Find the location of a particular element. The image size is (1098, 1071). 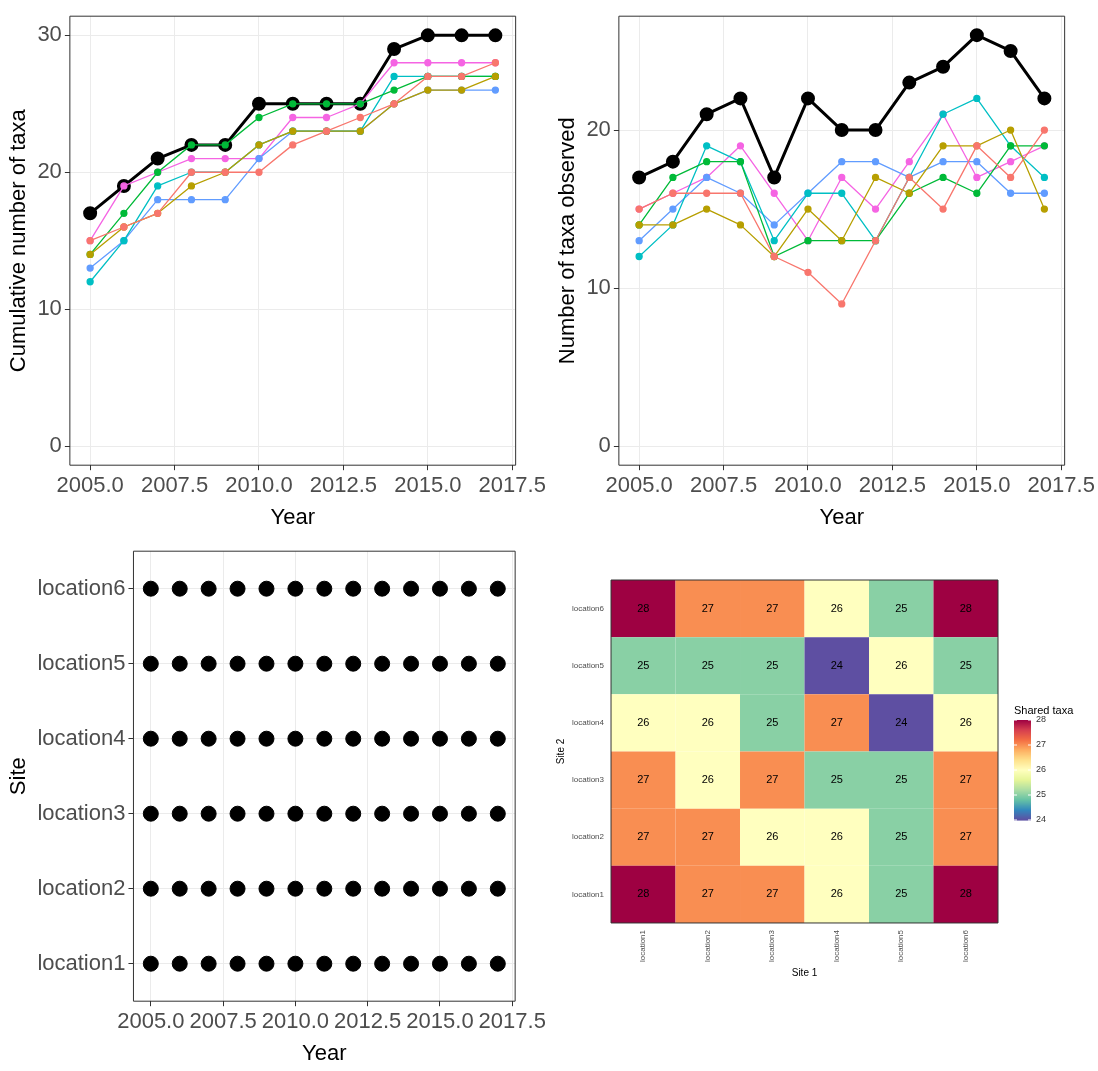

y-axis-title: Site is located at coordinates (18, 776).